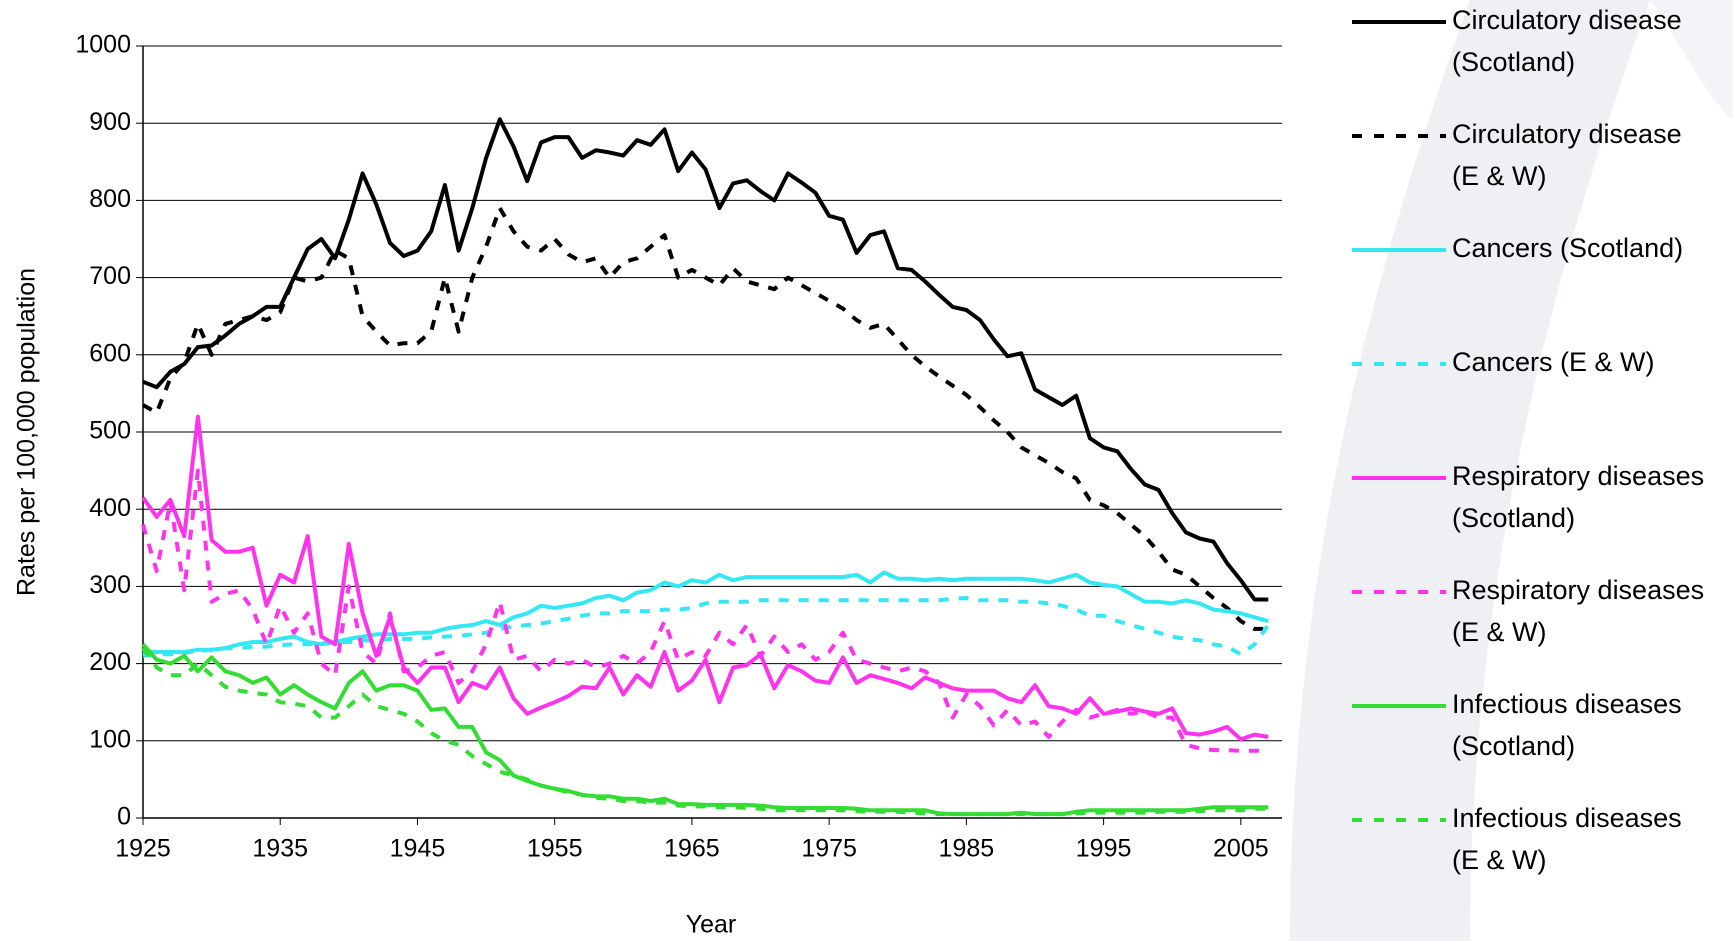  What do you see at coordinates (967, 849) in the screenshot?
I see `x-tick-label: 1985` at bounding box center [967, 849].